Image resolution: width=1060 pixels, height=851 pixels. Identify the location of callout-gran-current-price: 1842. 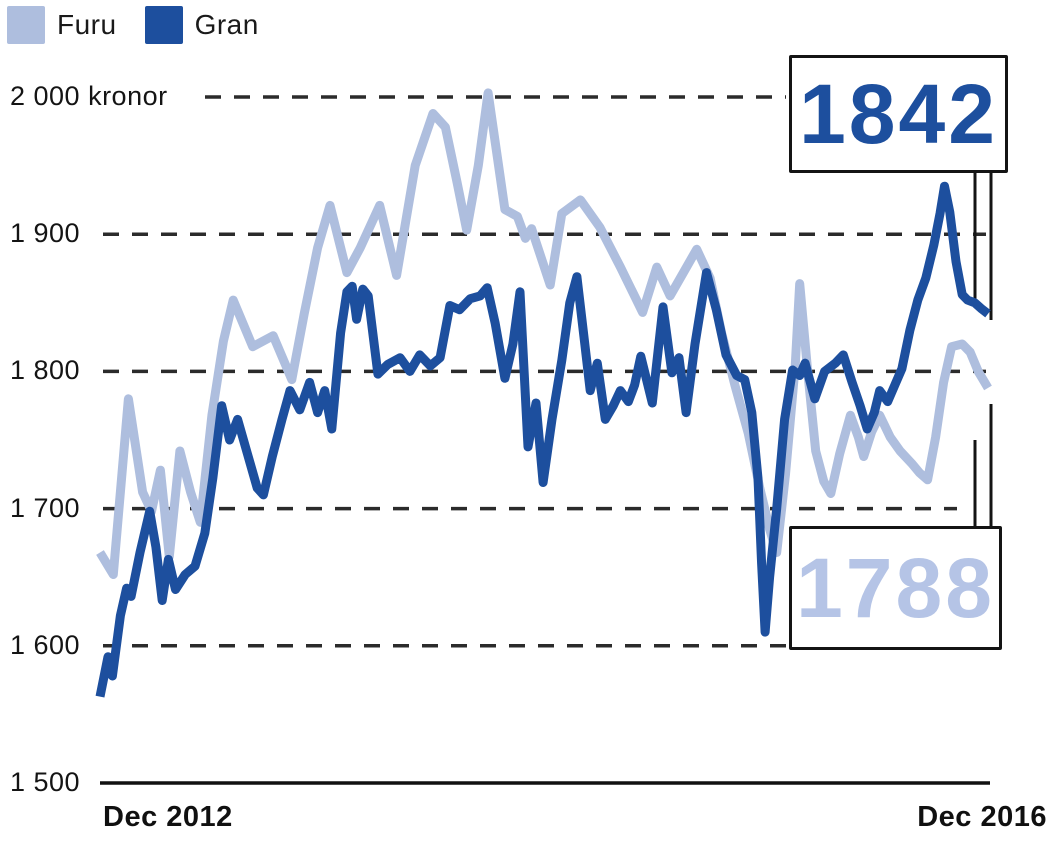
(898, 114).